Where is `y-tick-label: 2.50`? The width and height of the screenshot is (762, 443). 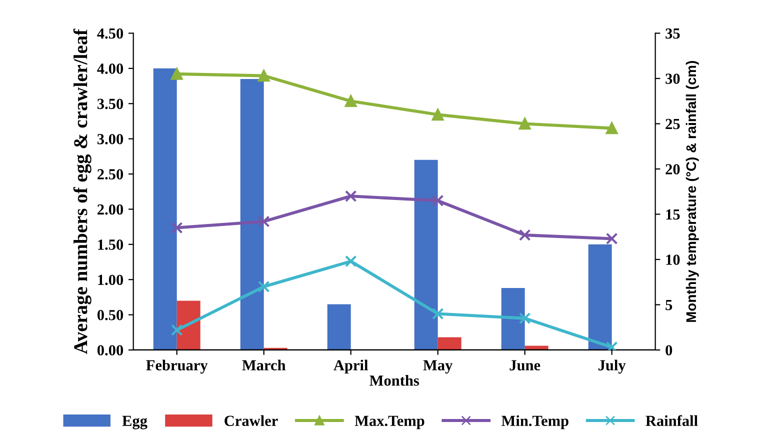 y-tick-label: 2.50 is located at coordinates (111, 174).